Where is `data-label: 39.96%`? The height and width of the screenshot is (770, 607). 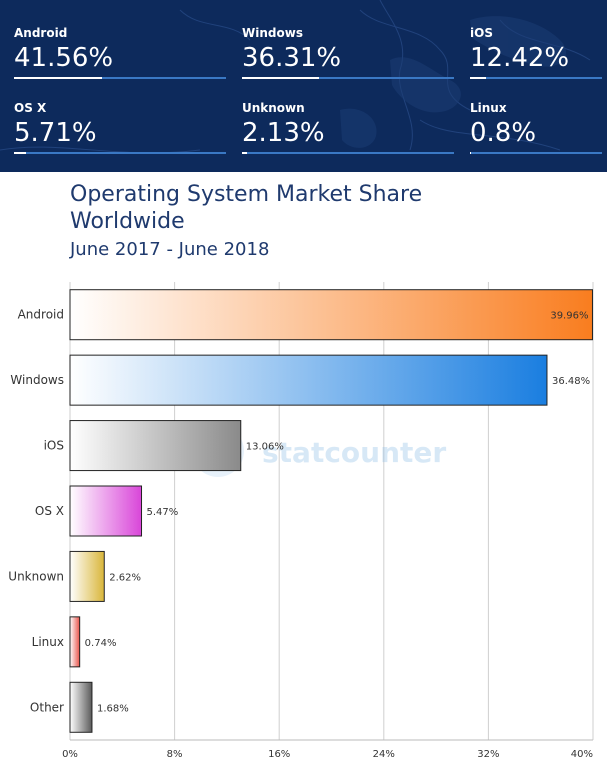
data-label: 39.96% is located at coordinates (569, 316).